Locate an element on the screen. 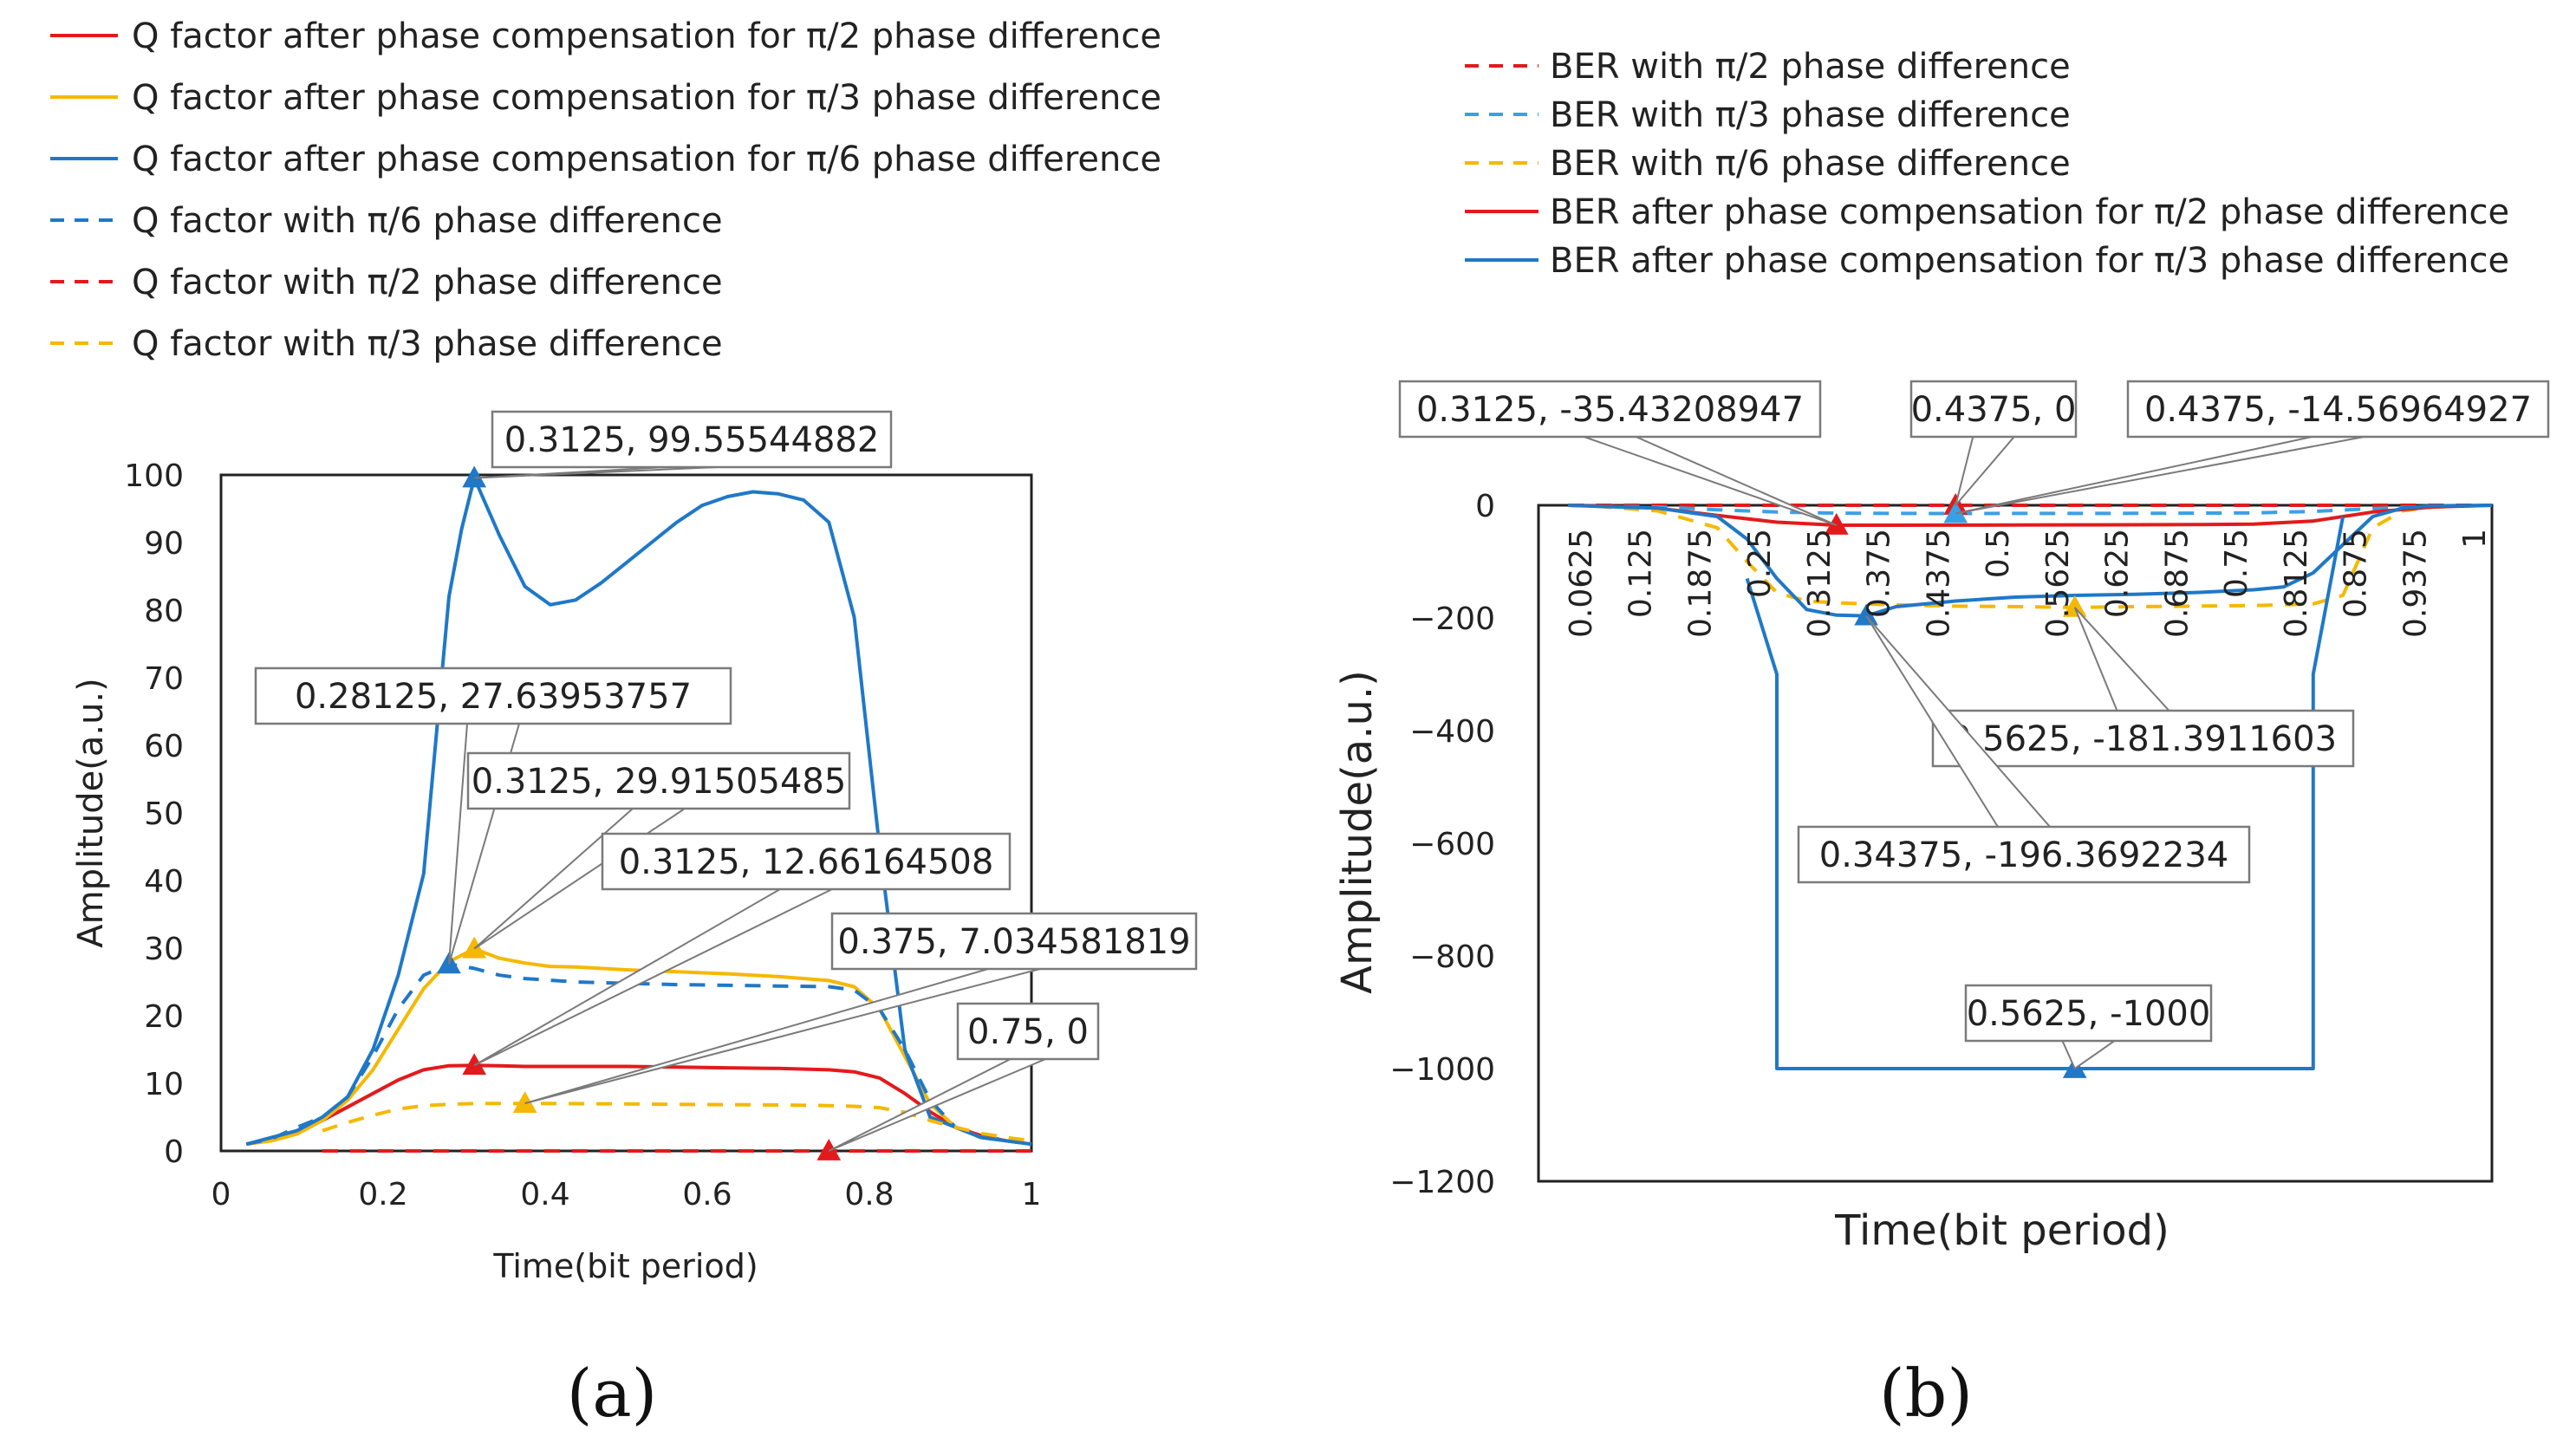 The height and width of the screenshot is (1456, 2563). x-tick-label: 0 is located at coordinates (221, 1194).